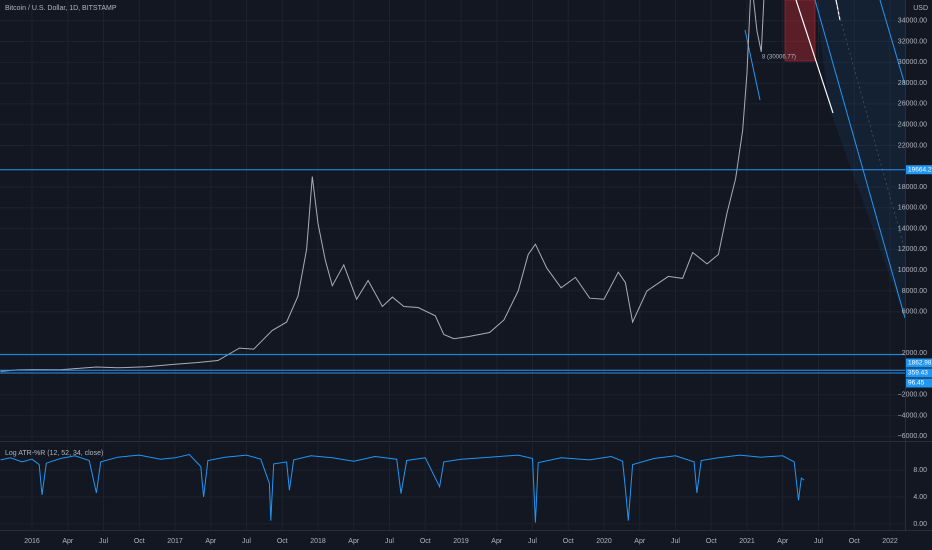  What do you see at coordinates (318, 541) in the screenshot?
I see `x-tick-label: 2018` at bounding box center [318, 541].